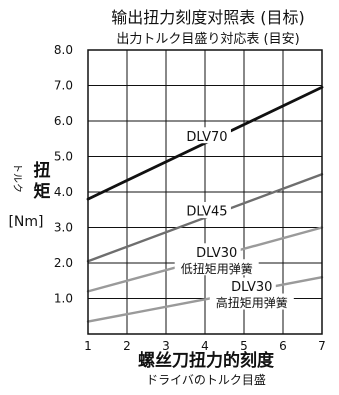 Image resolution: width=339 pixels, height=395 pixels. I want to click on chart-subtitle: 出力トルク目盛り対応表 (目安), so click(207, 39).